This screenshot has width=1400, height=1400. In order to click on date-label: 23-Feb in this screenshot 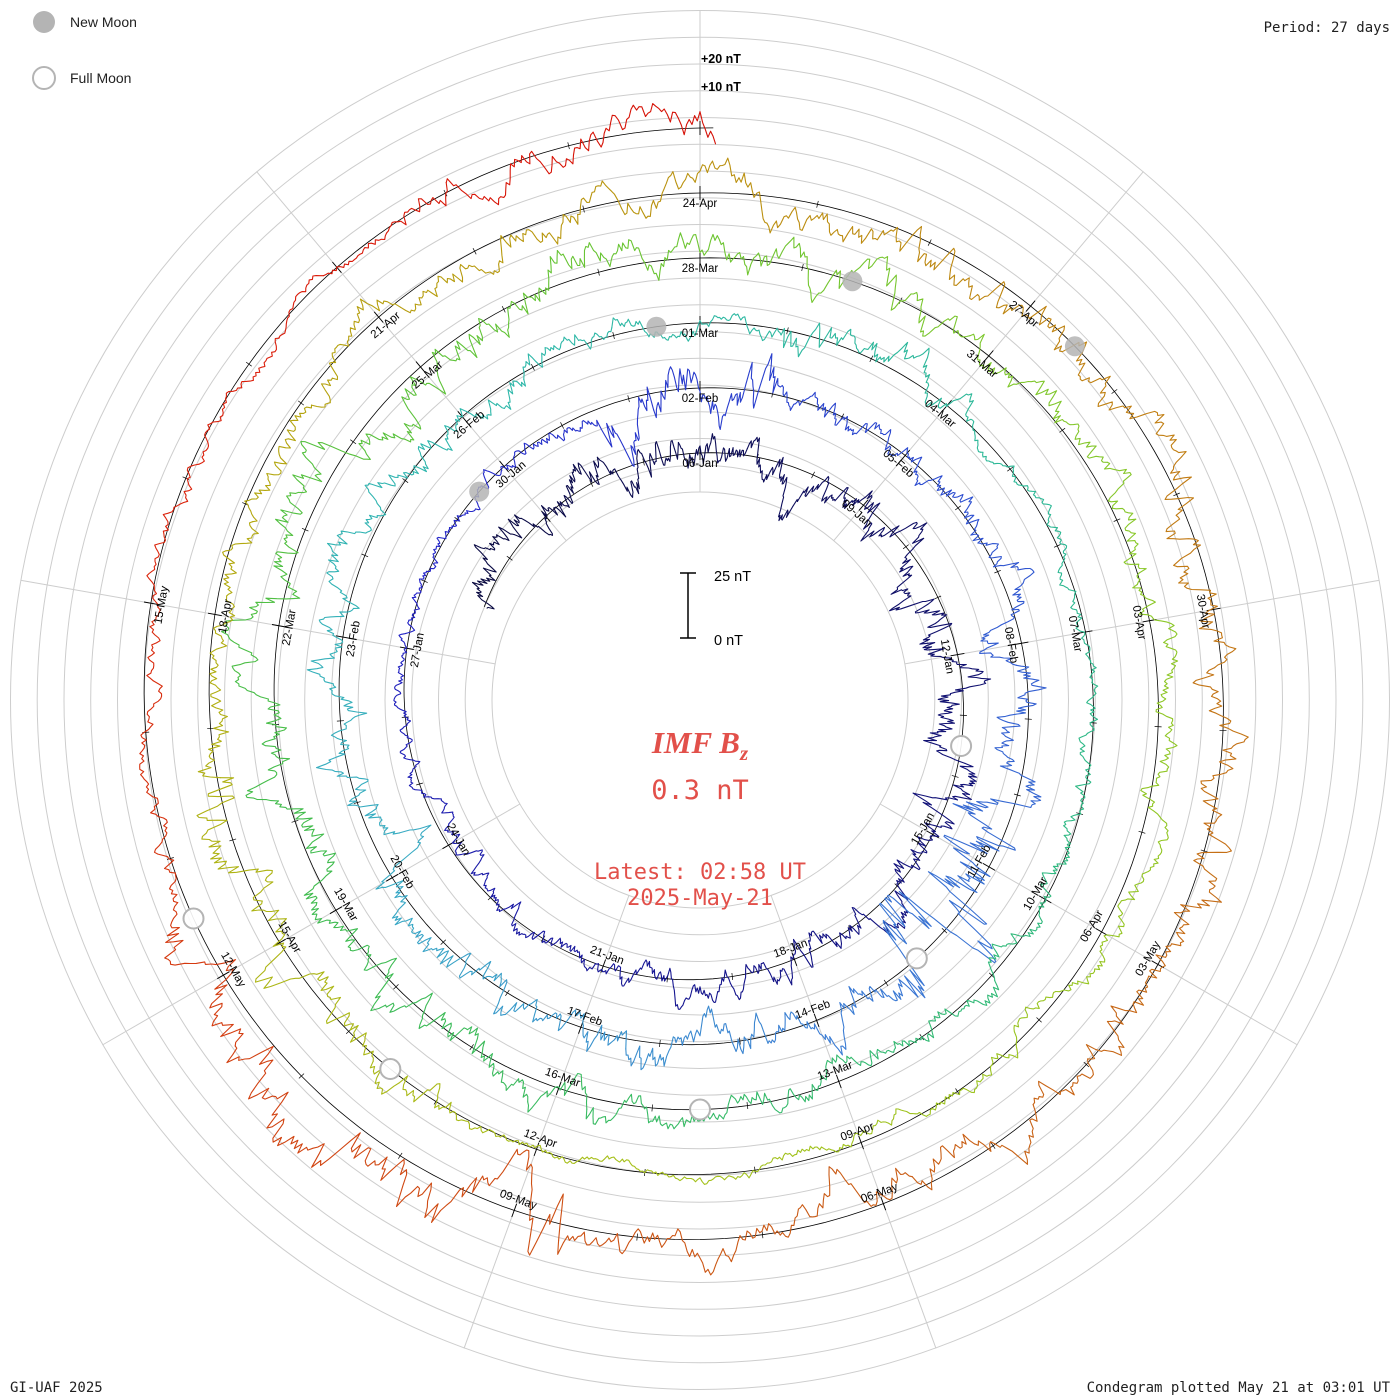, I will do `click(354, 639)`.